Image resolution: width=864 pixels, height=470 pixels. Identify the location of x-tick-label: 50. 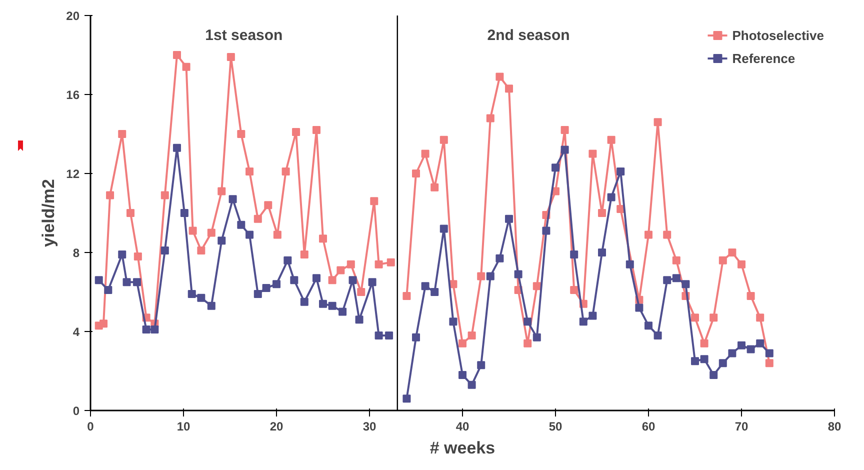
(555, 427).